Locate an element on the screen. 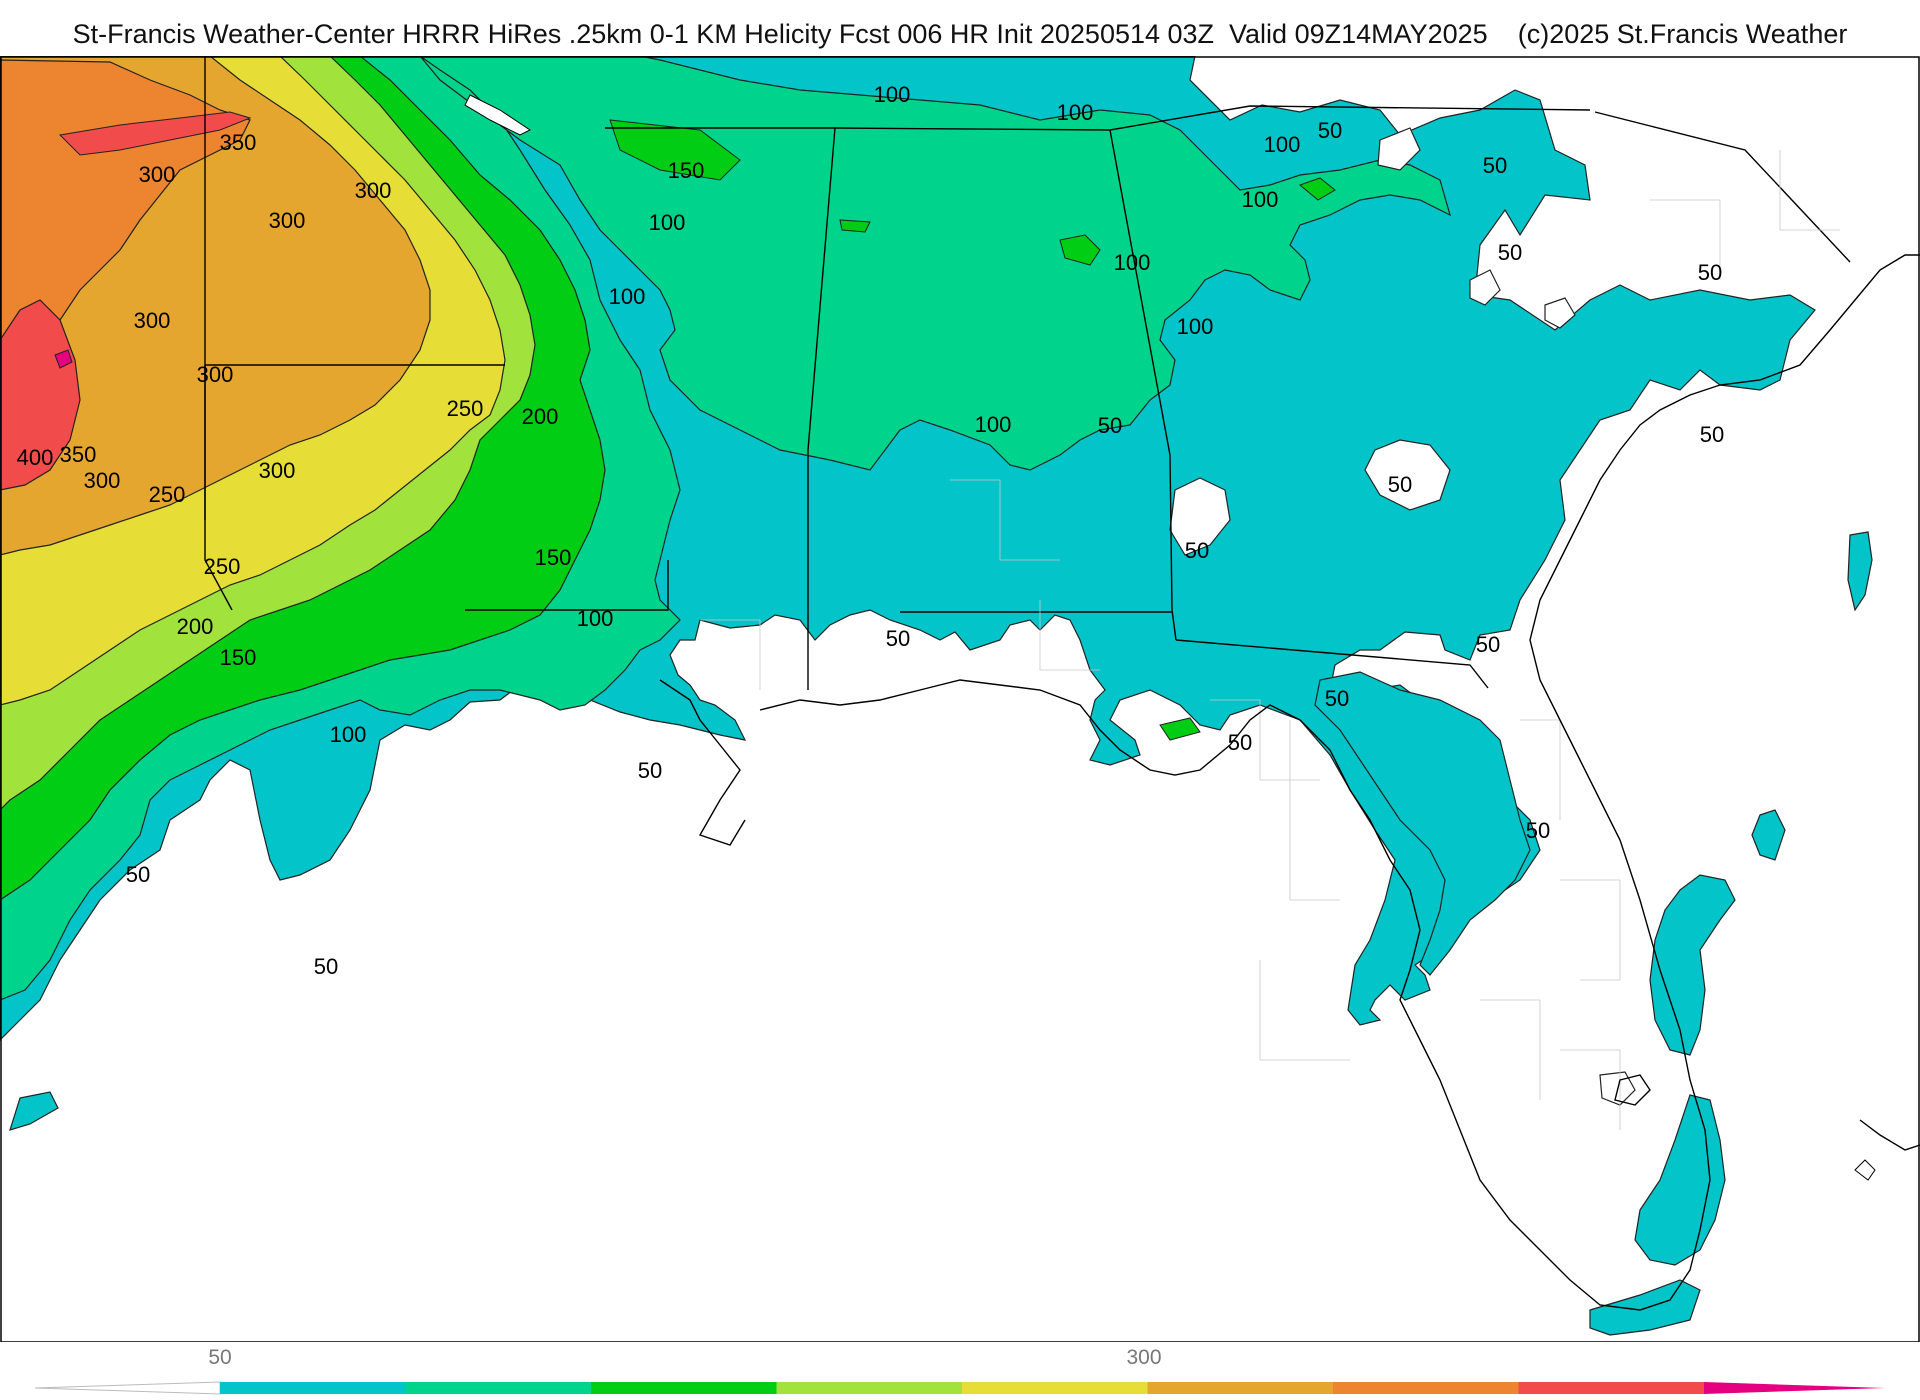 This screenshot has height=1400, width=1920. atlantic-cell is located at coordinates (1860, 571).